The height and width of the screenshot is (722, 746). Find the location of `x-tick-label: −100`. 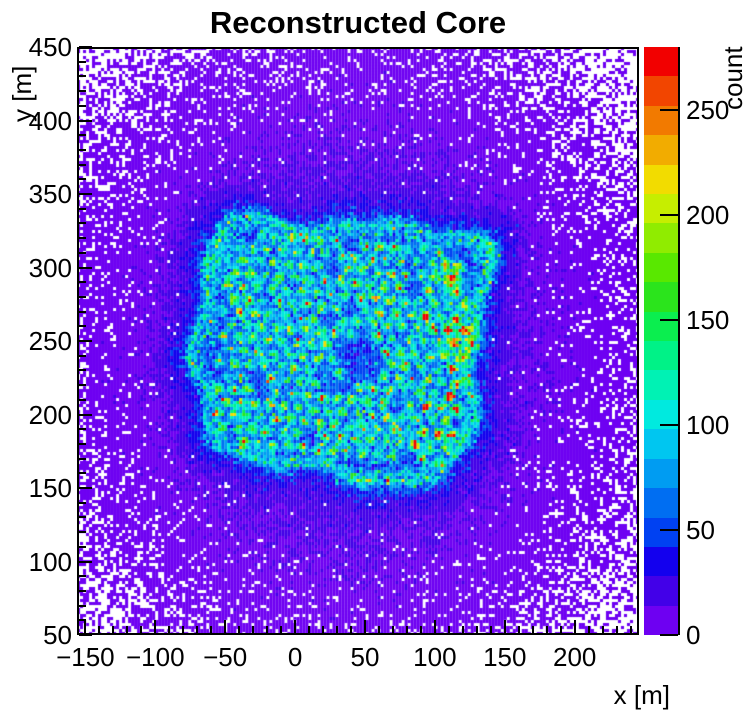

x-tick-label: −100 is located at coordinates (155, 657).